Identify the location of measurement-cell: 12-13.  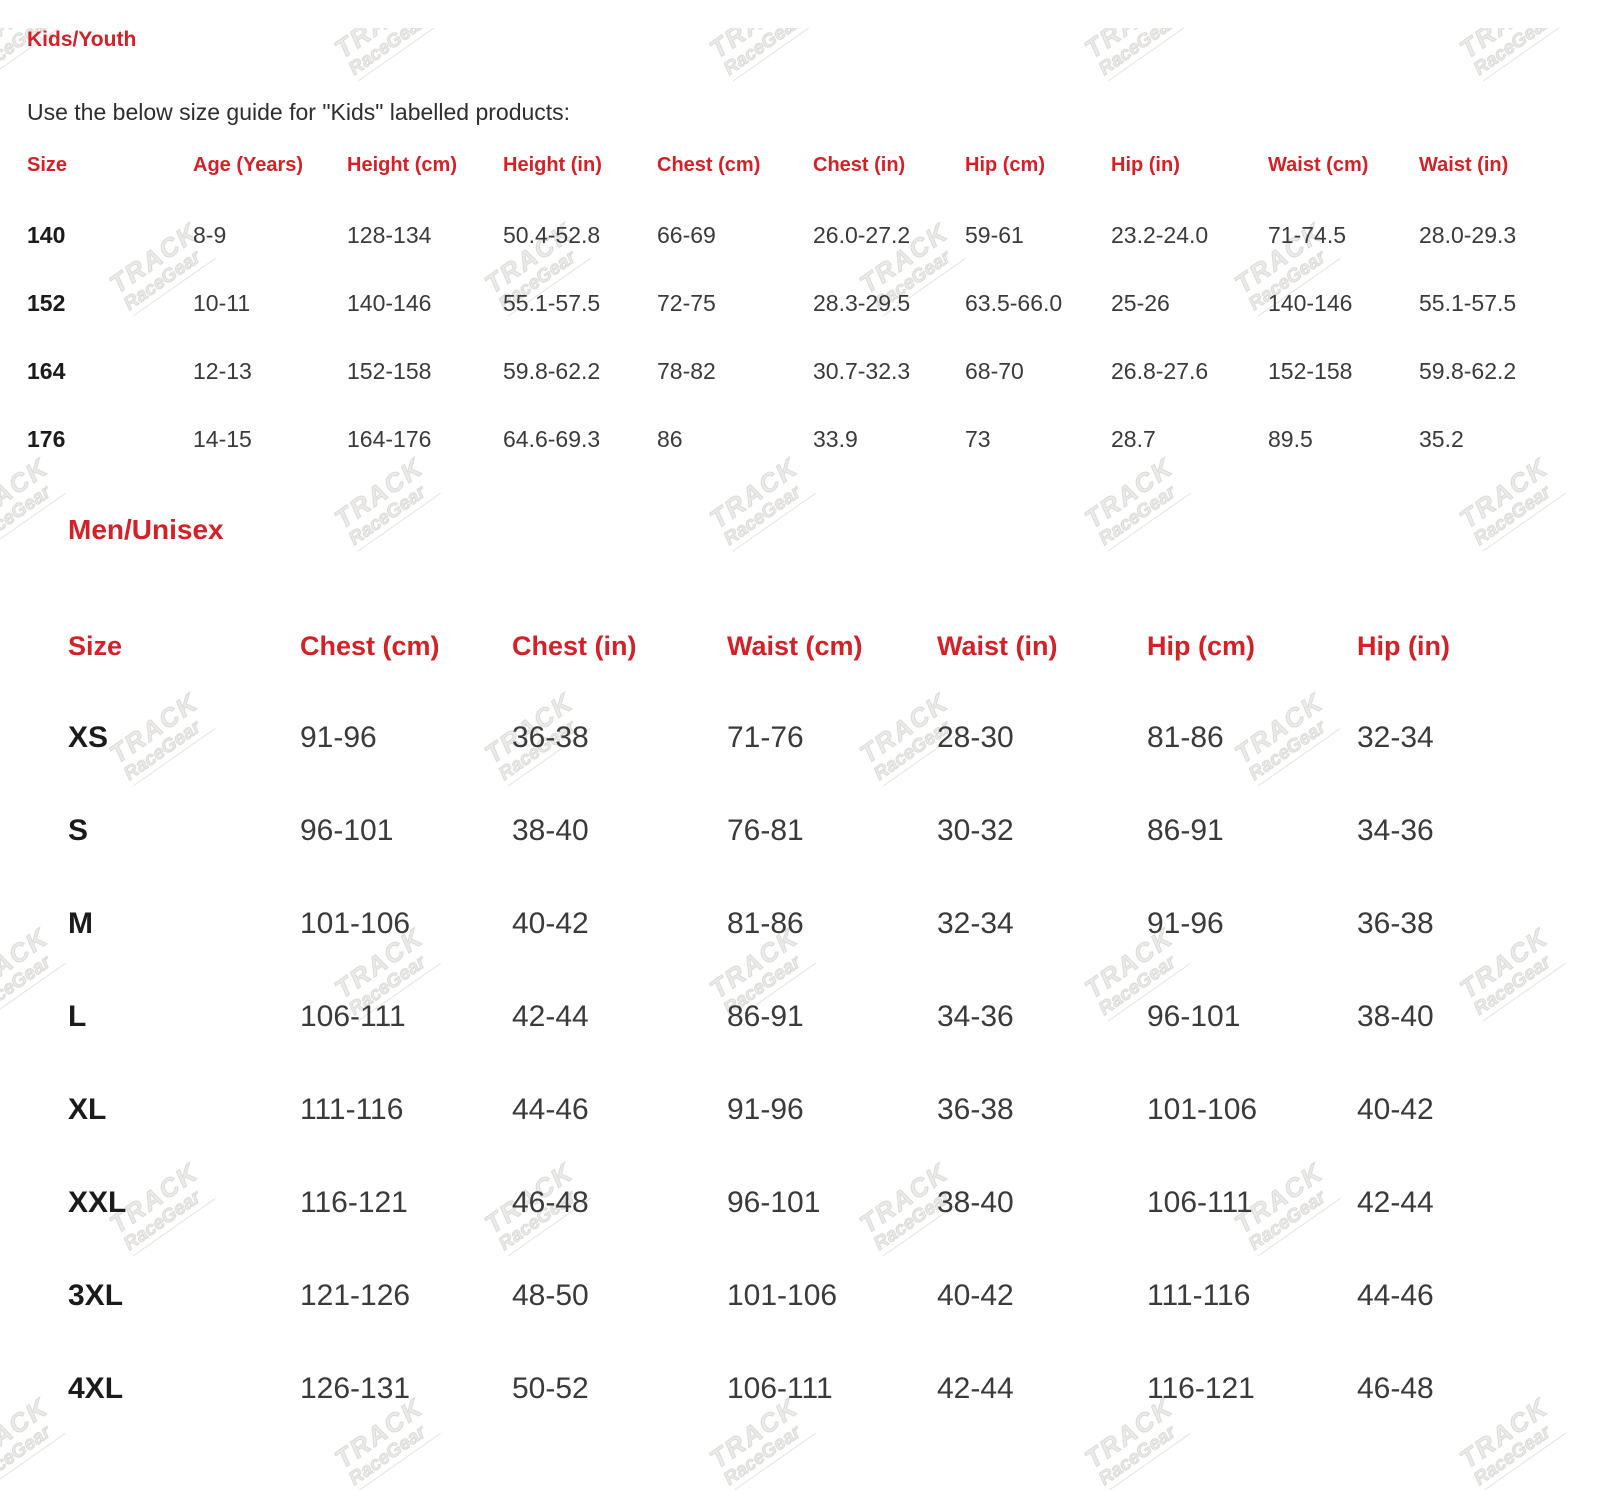
(222, 371).